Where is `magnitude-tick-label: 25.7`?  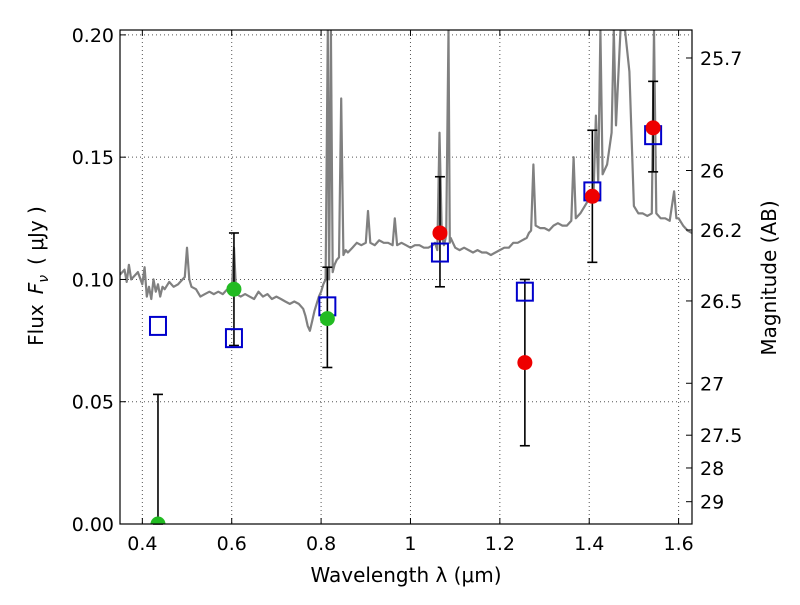 magnitude-tick-label: 25.7 is located at coordinates (721, 59).